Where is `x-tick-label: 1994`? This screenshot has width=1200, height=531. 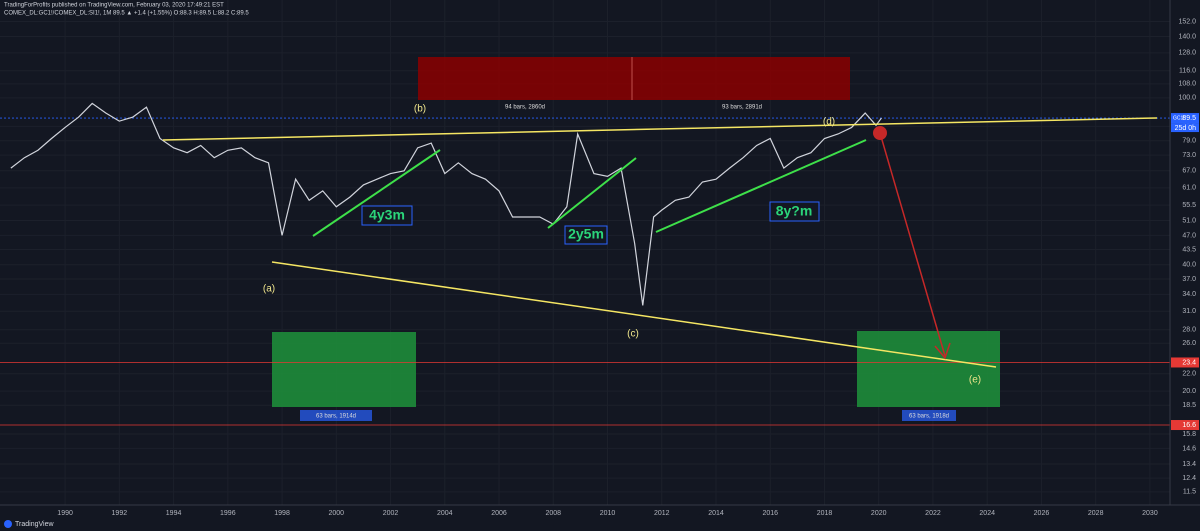
x-tick-label: 1994 is located at coordinates (174, 513).